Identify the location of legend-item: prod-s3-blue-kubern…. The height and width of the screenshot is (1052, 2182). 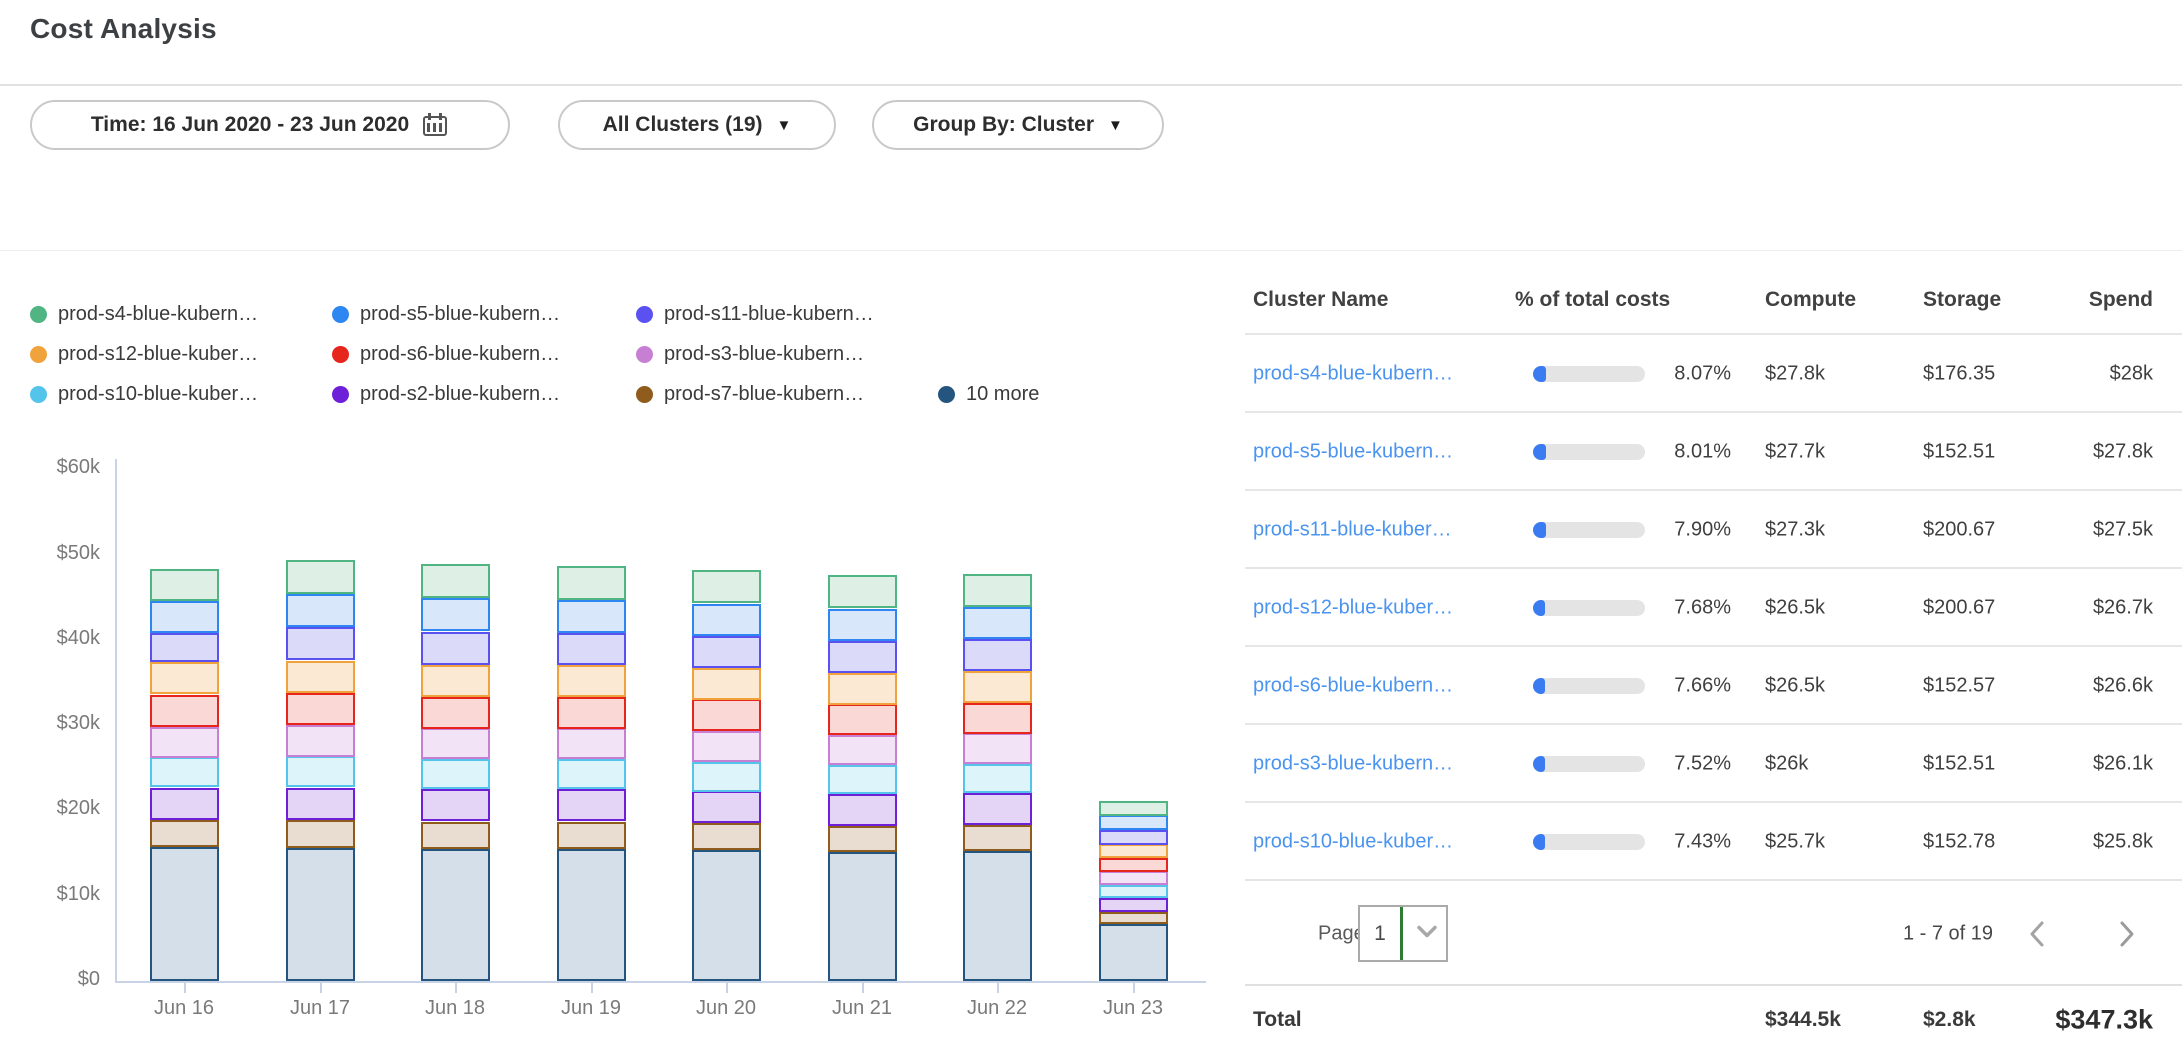
(750, 354).